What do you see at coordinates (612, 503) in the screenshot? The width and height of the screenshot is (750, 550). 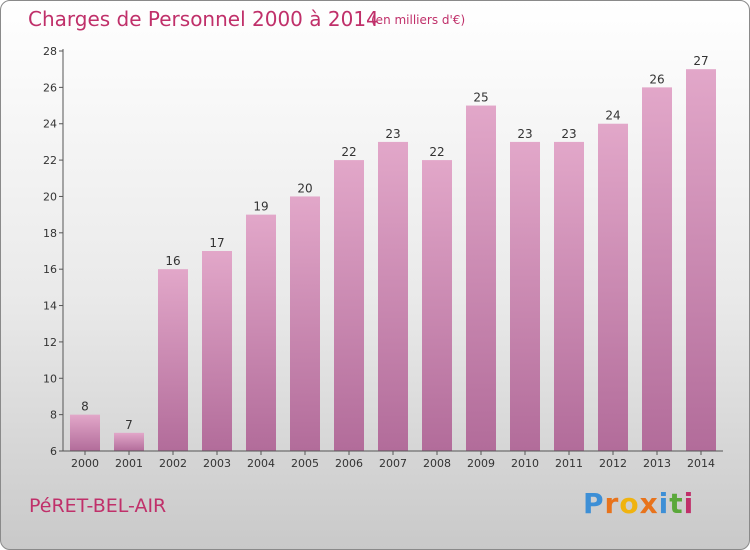 I see `logo-letter: r` at bounding box center [612, 503].